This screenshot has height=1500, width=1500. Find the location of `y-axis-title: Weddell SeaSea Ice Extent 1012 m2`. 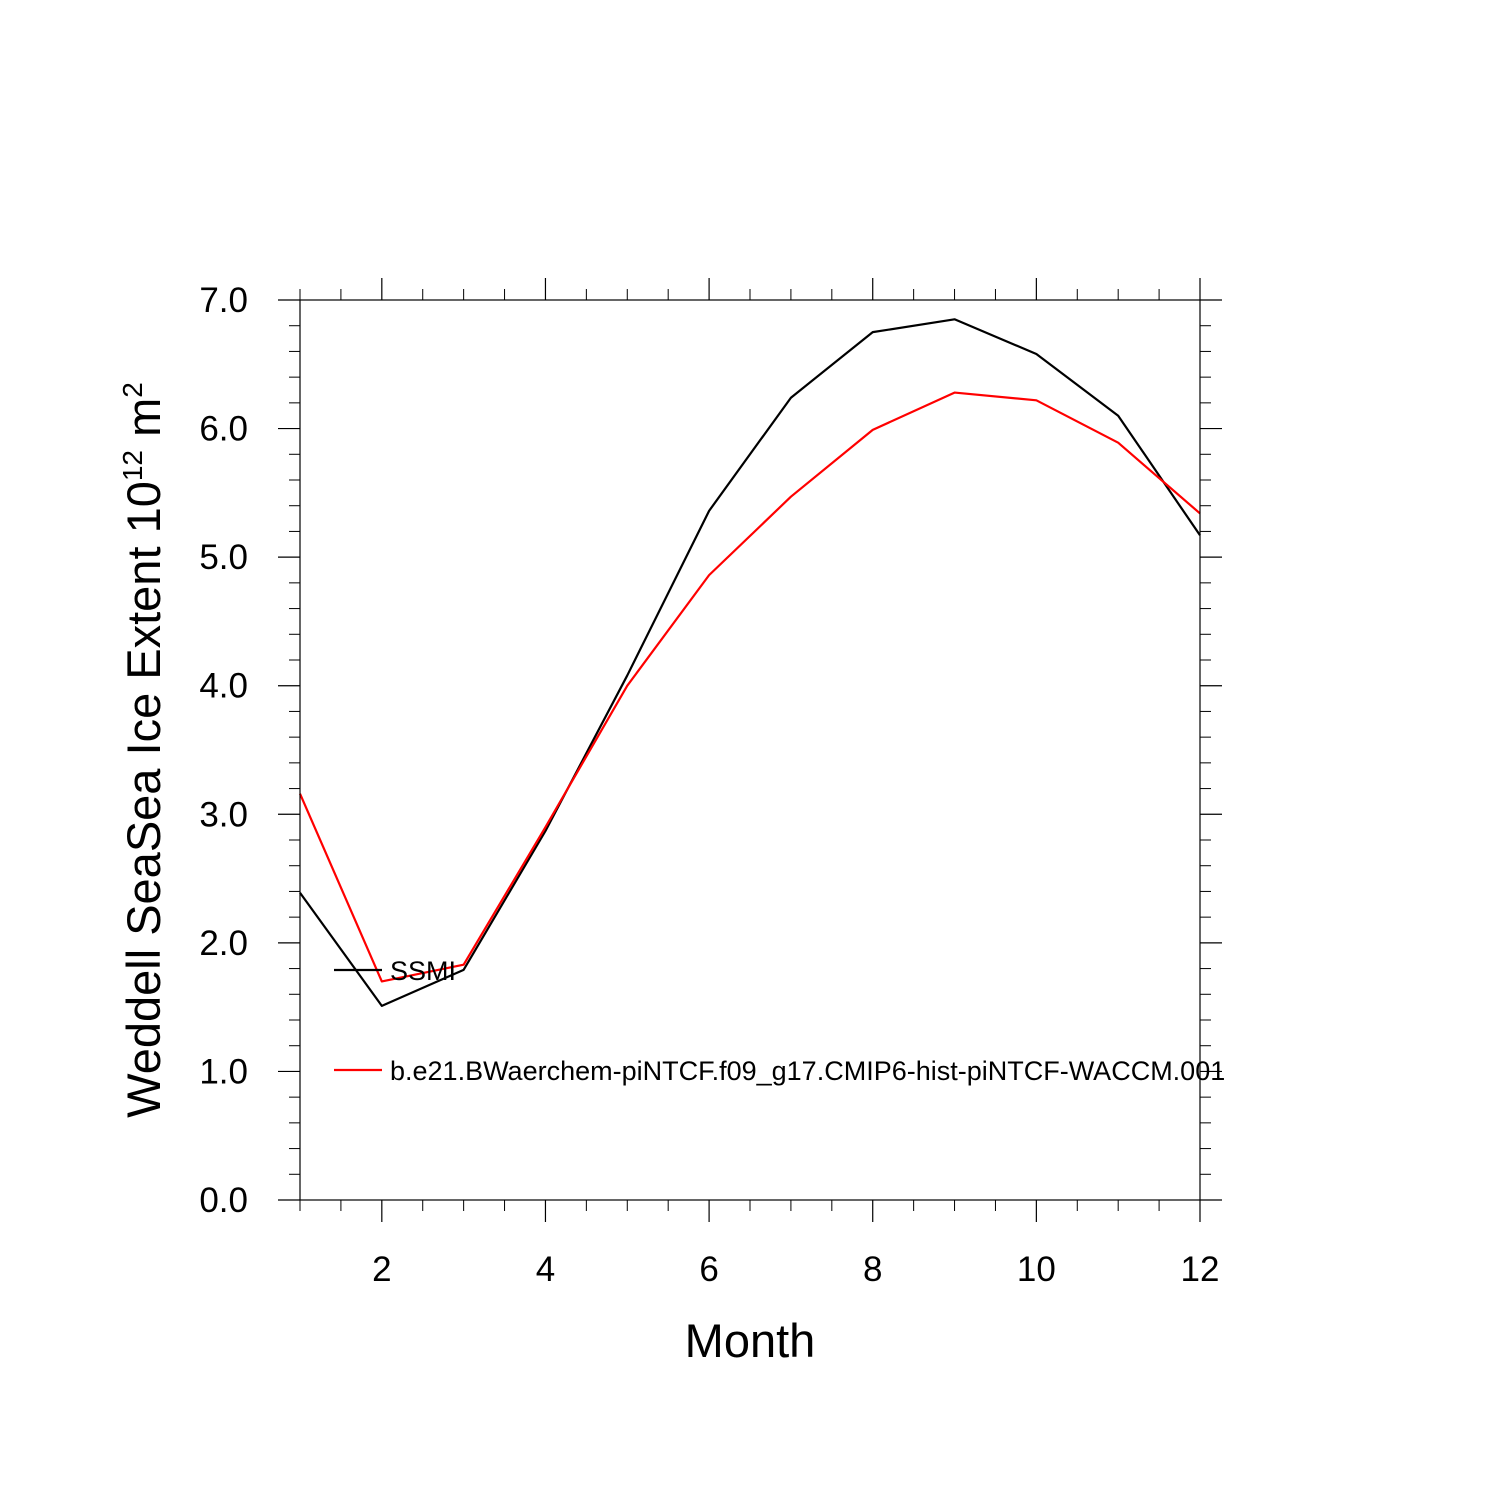

y-axis-title: Weddell SeaSea Ice Extent 1012 m2 is located at coordinates (143, 750).